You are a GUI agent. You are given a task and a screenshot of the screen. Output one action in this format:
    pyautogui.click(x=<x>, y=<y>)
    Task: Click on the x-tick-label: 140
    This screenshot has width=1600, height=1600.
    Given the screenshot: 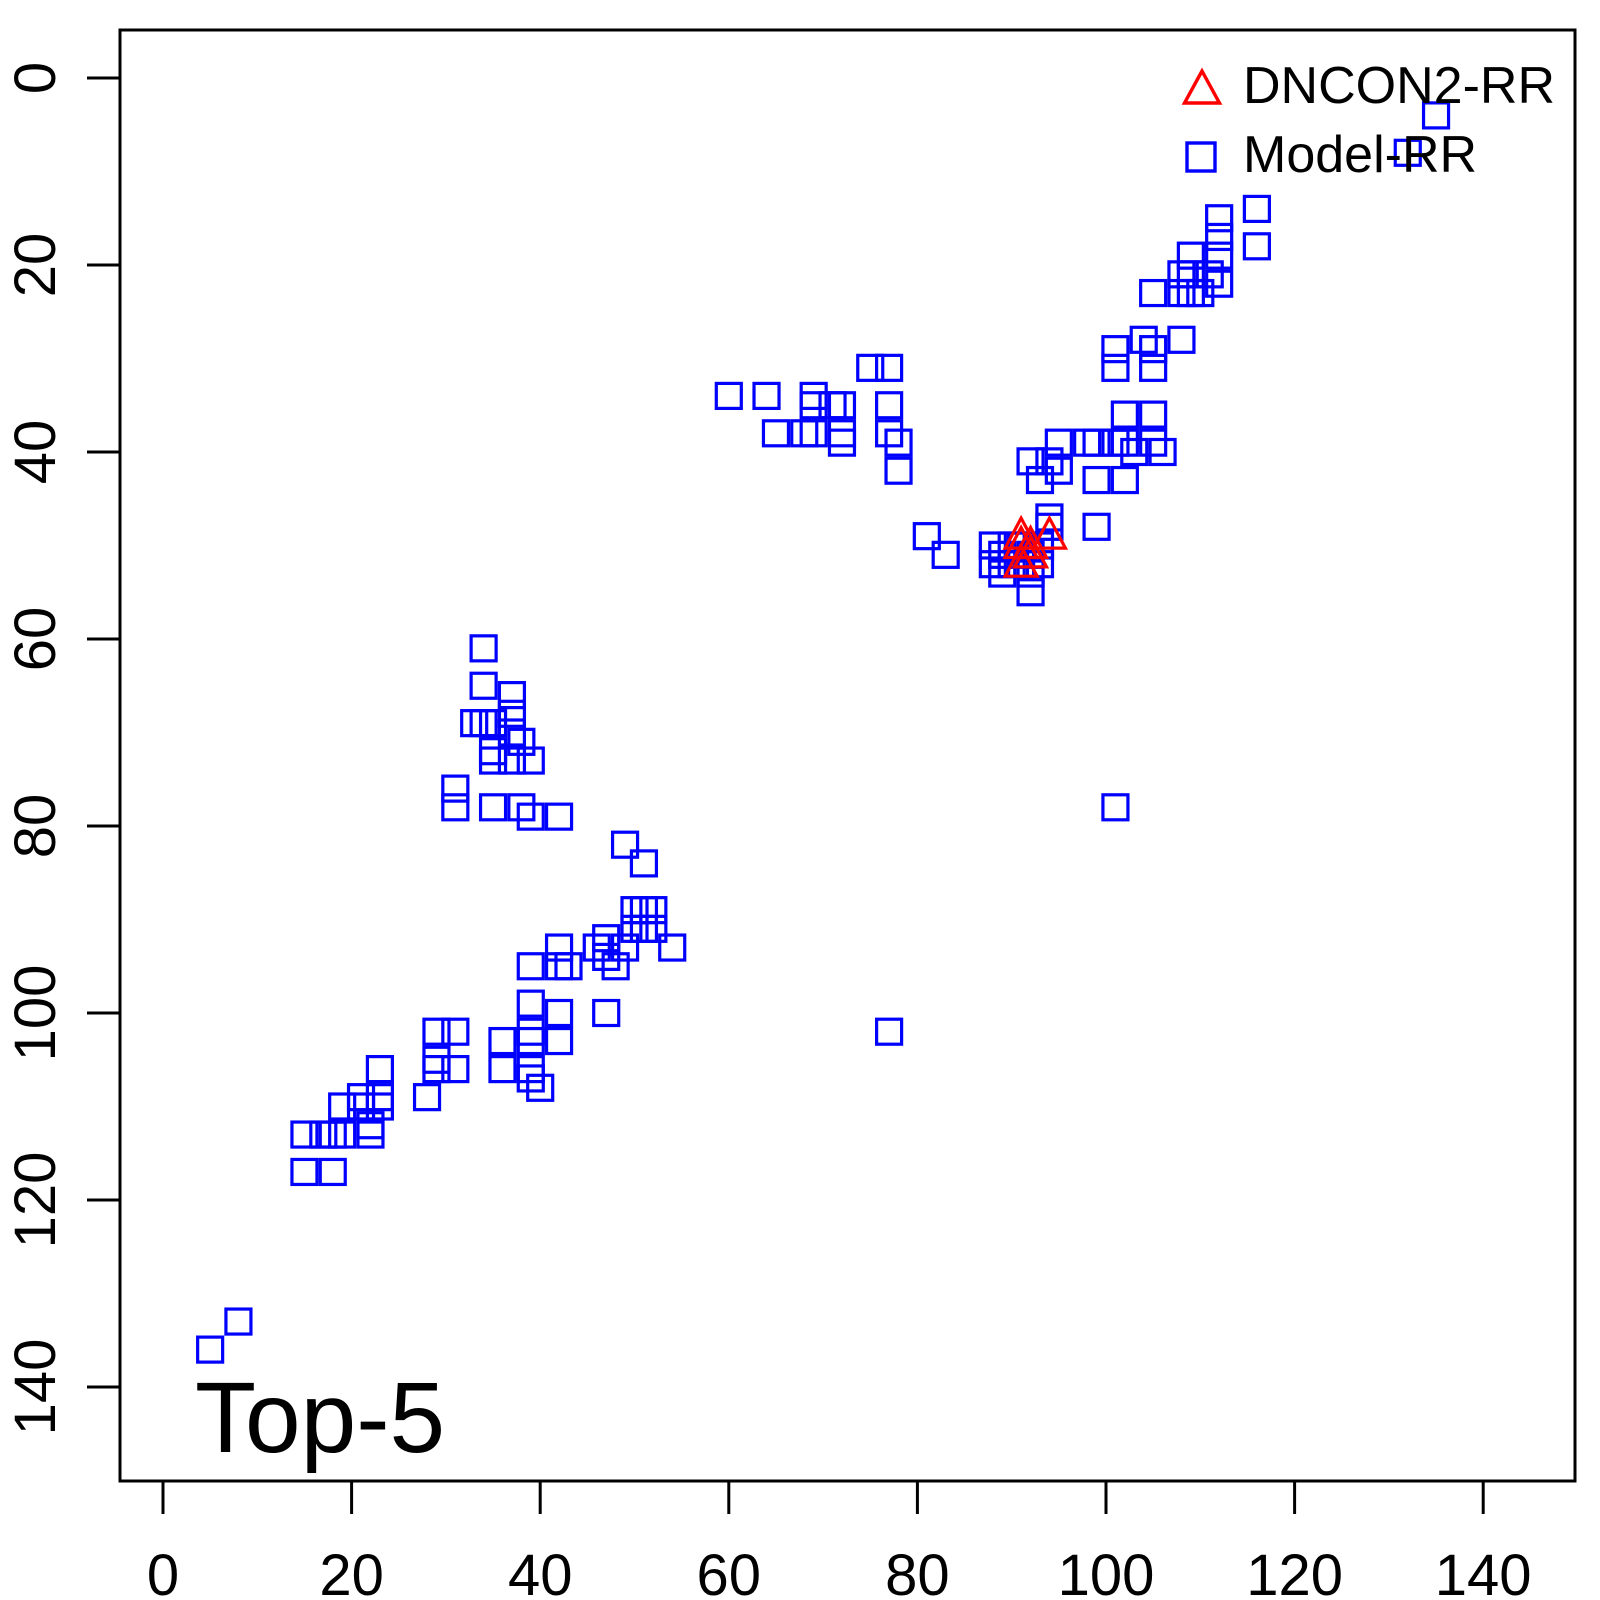 What is the action you would take?
    pyautogui.click(x=1483, y=1571)
    